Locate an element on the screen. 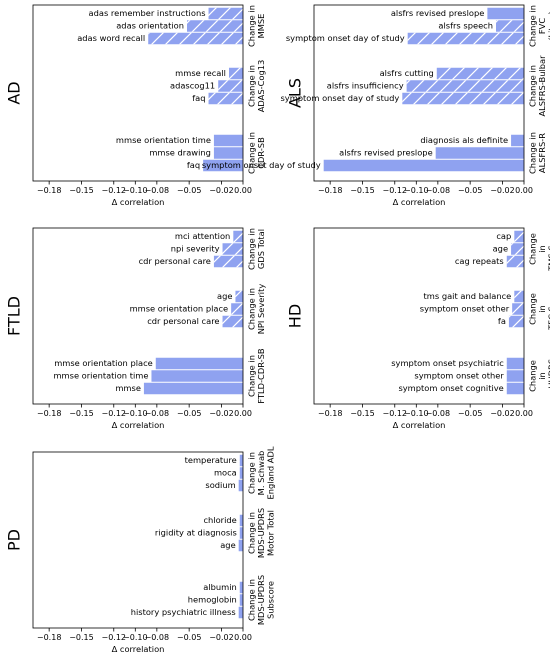 This screenshot has width=550, height=658. bar-label: age is located at coordinates (224, 296).